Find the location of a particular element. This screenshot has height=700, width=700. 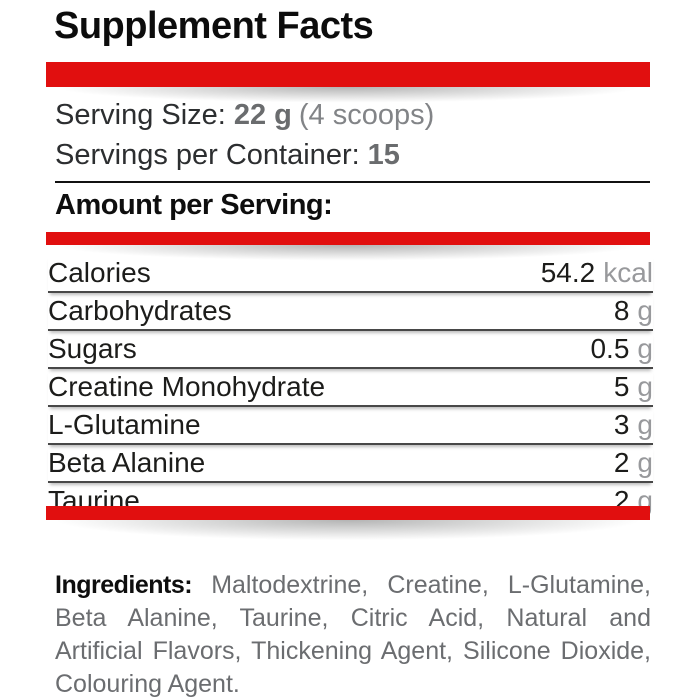

servings-per-container-row: Servings per Container: 15 is located at coordinates (227, 155).